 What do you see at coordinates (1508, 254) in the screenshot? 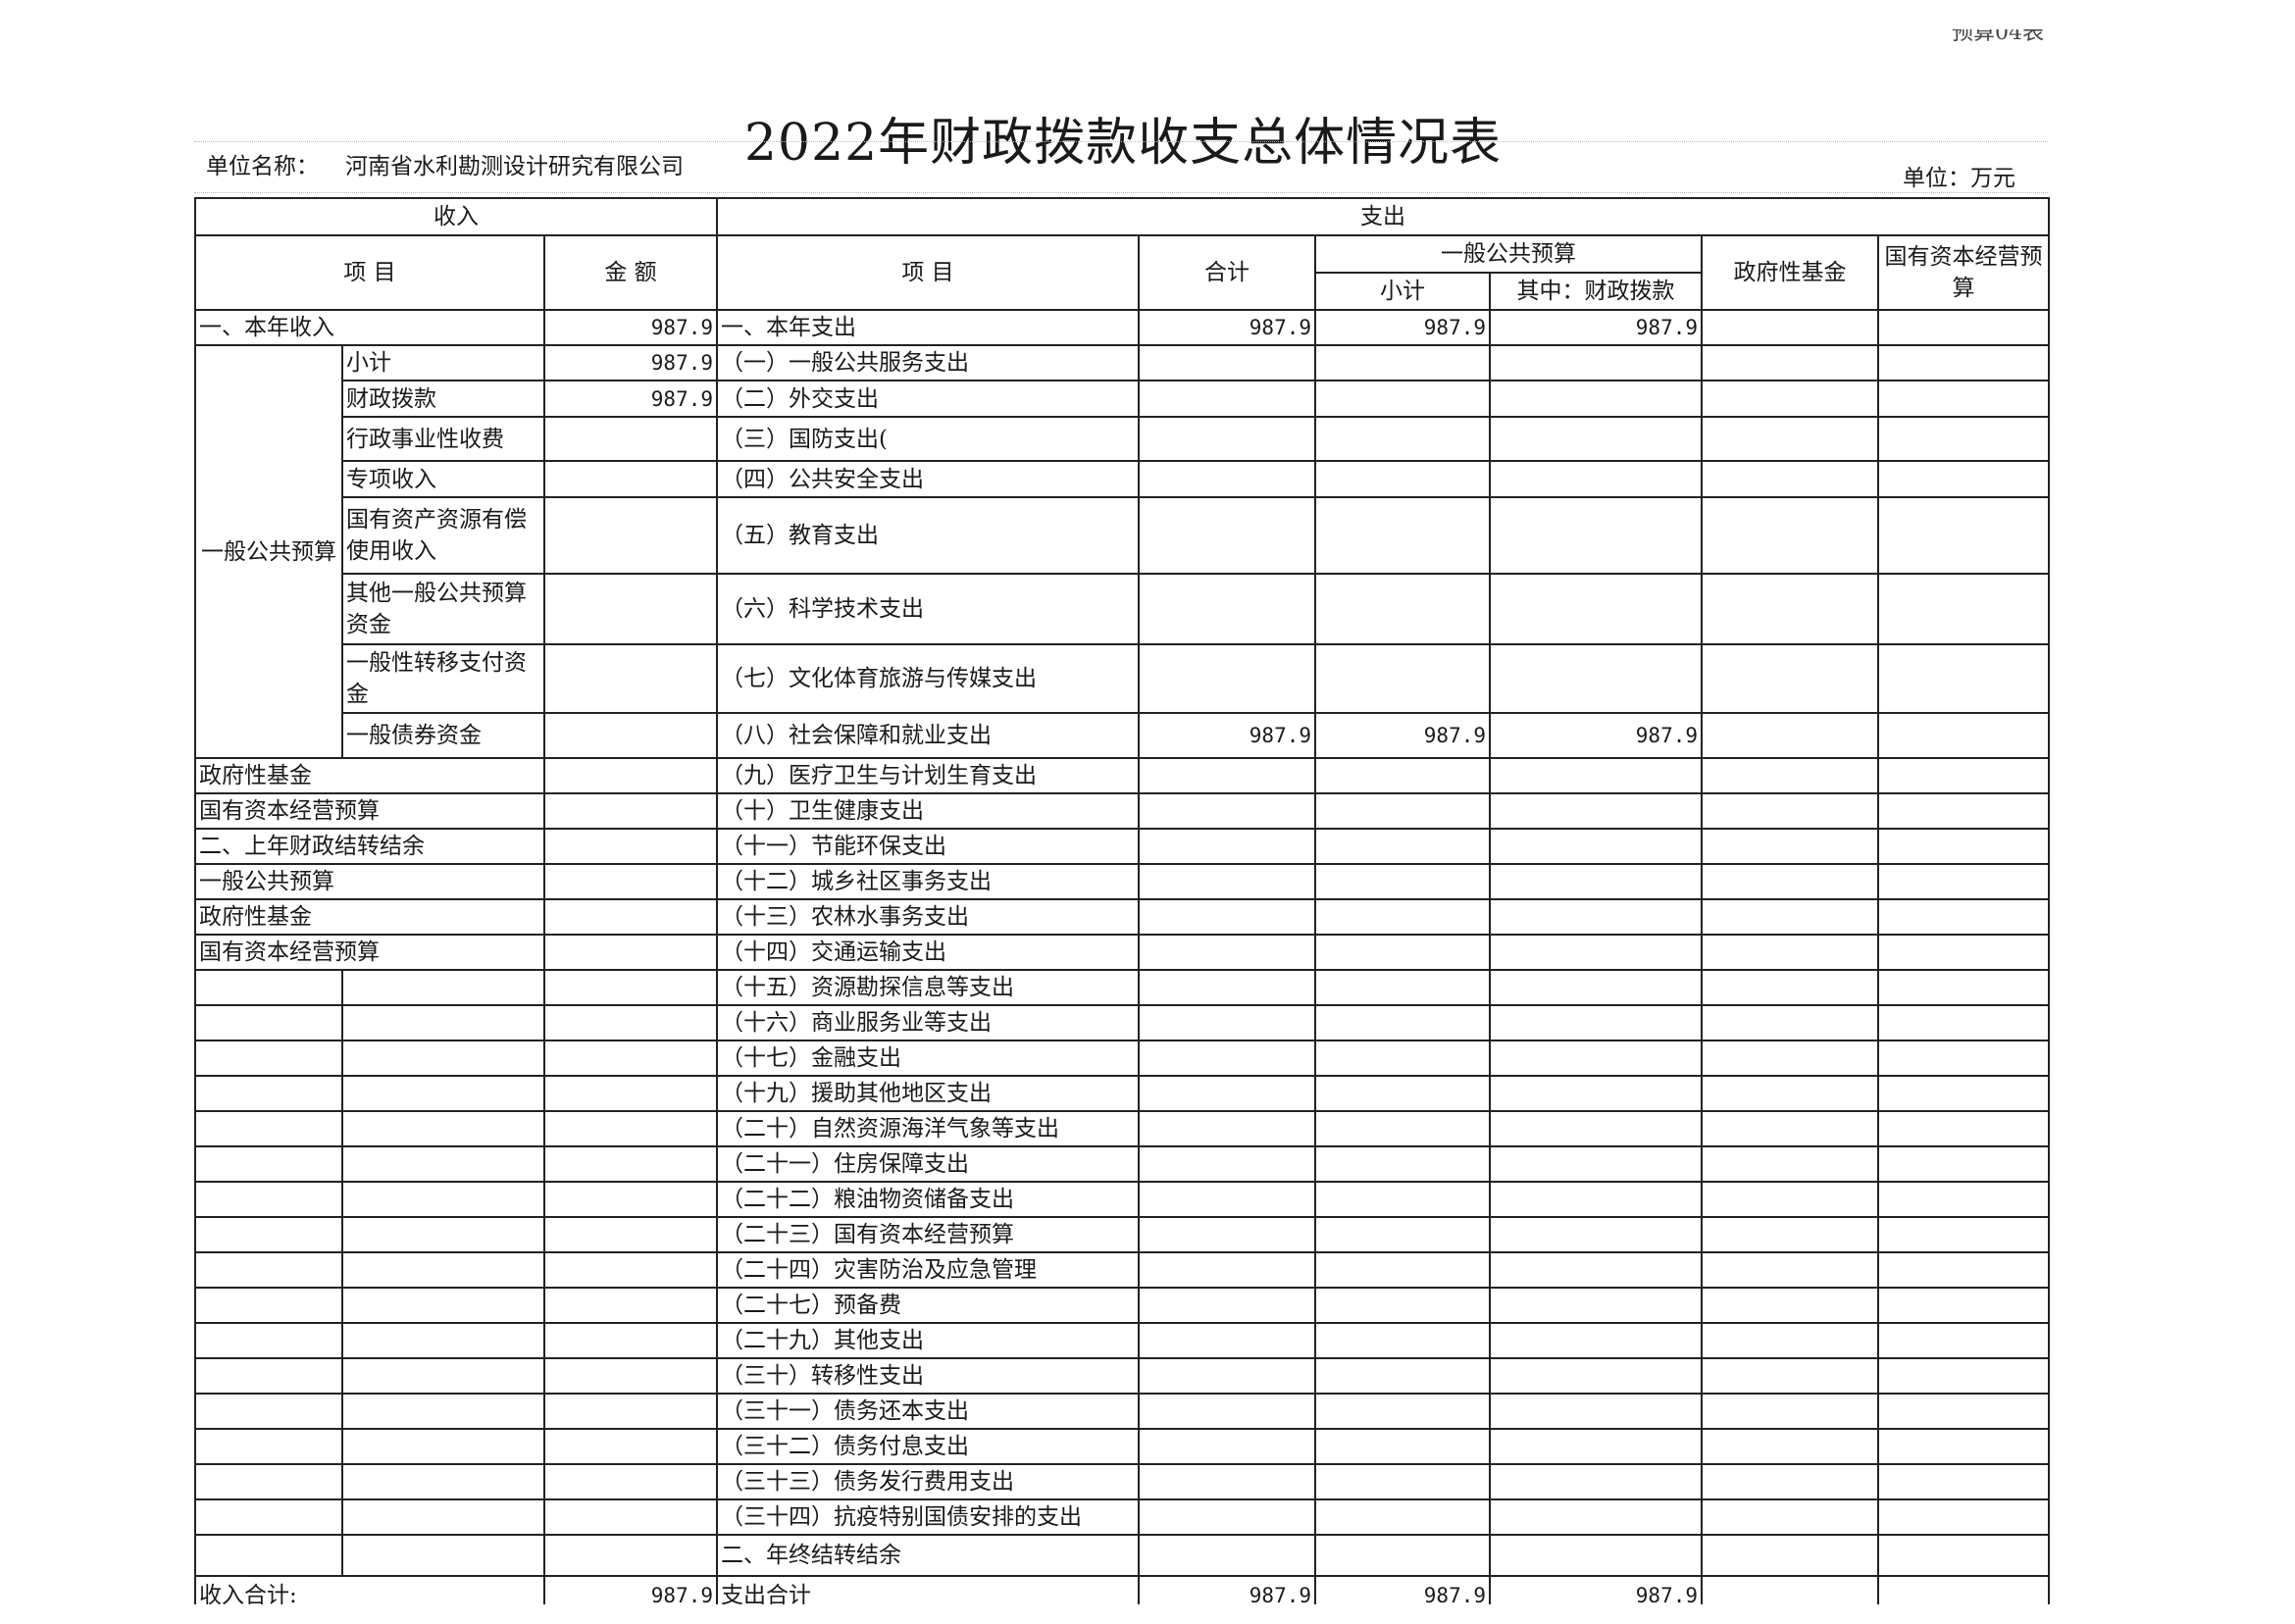
I see `general-budget-header: 一般公共预算` at bounding box center [1508, 254].